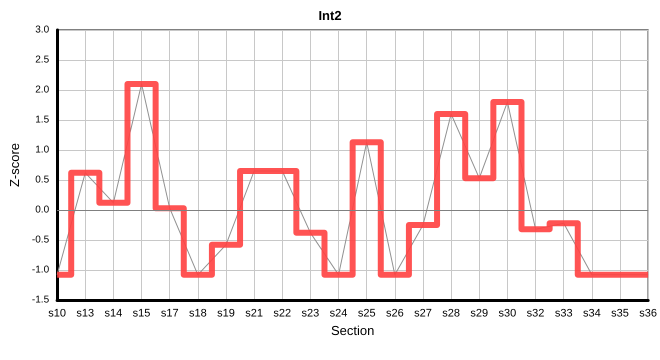 The width and height of the screenshot is (660, 360). What do you see at coordinates (169, 314) in the screenshot?
I see `x-tick-label: s17` at bounding box center [169, 314].